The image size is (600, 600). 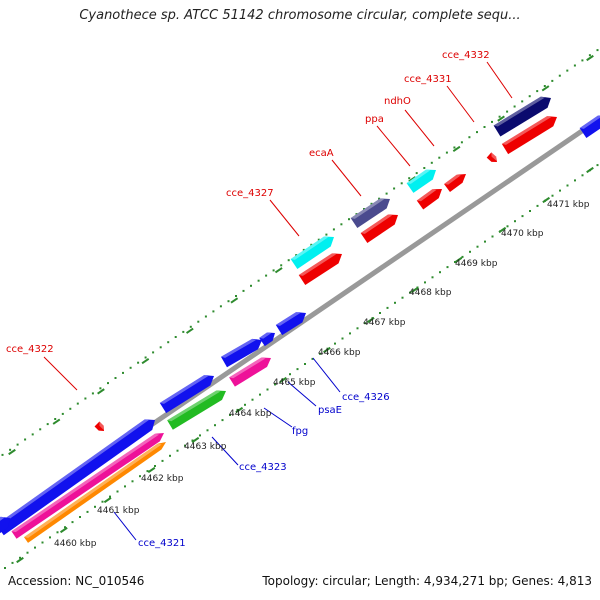 I want to click on reverse-gene-labels: cce_4321 cce_4323 fpg psaE cce_4326, so click(x=264, y=470).